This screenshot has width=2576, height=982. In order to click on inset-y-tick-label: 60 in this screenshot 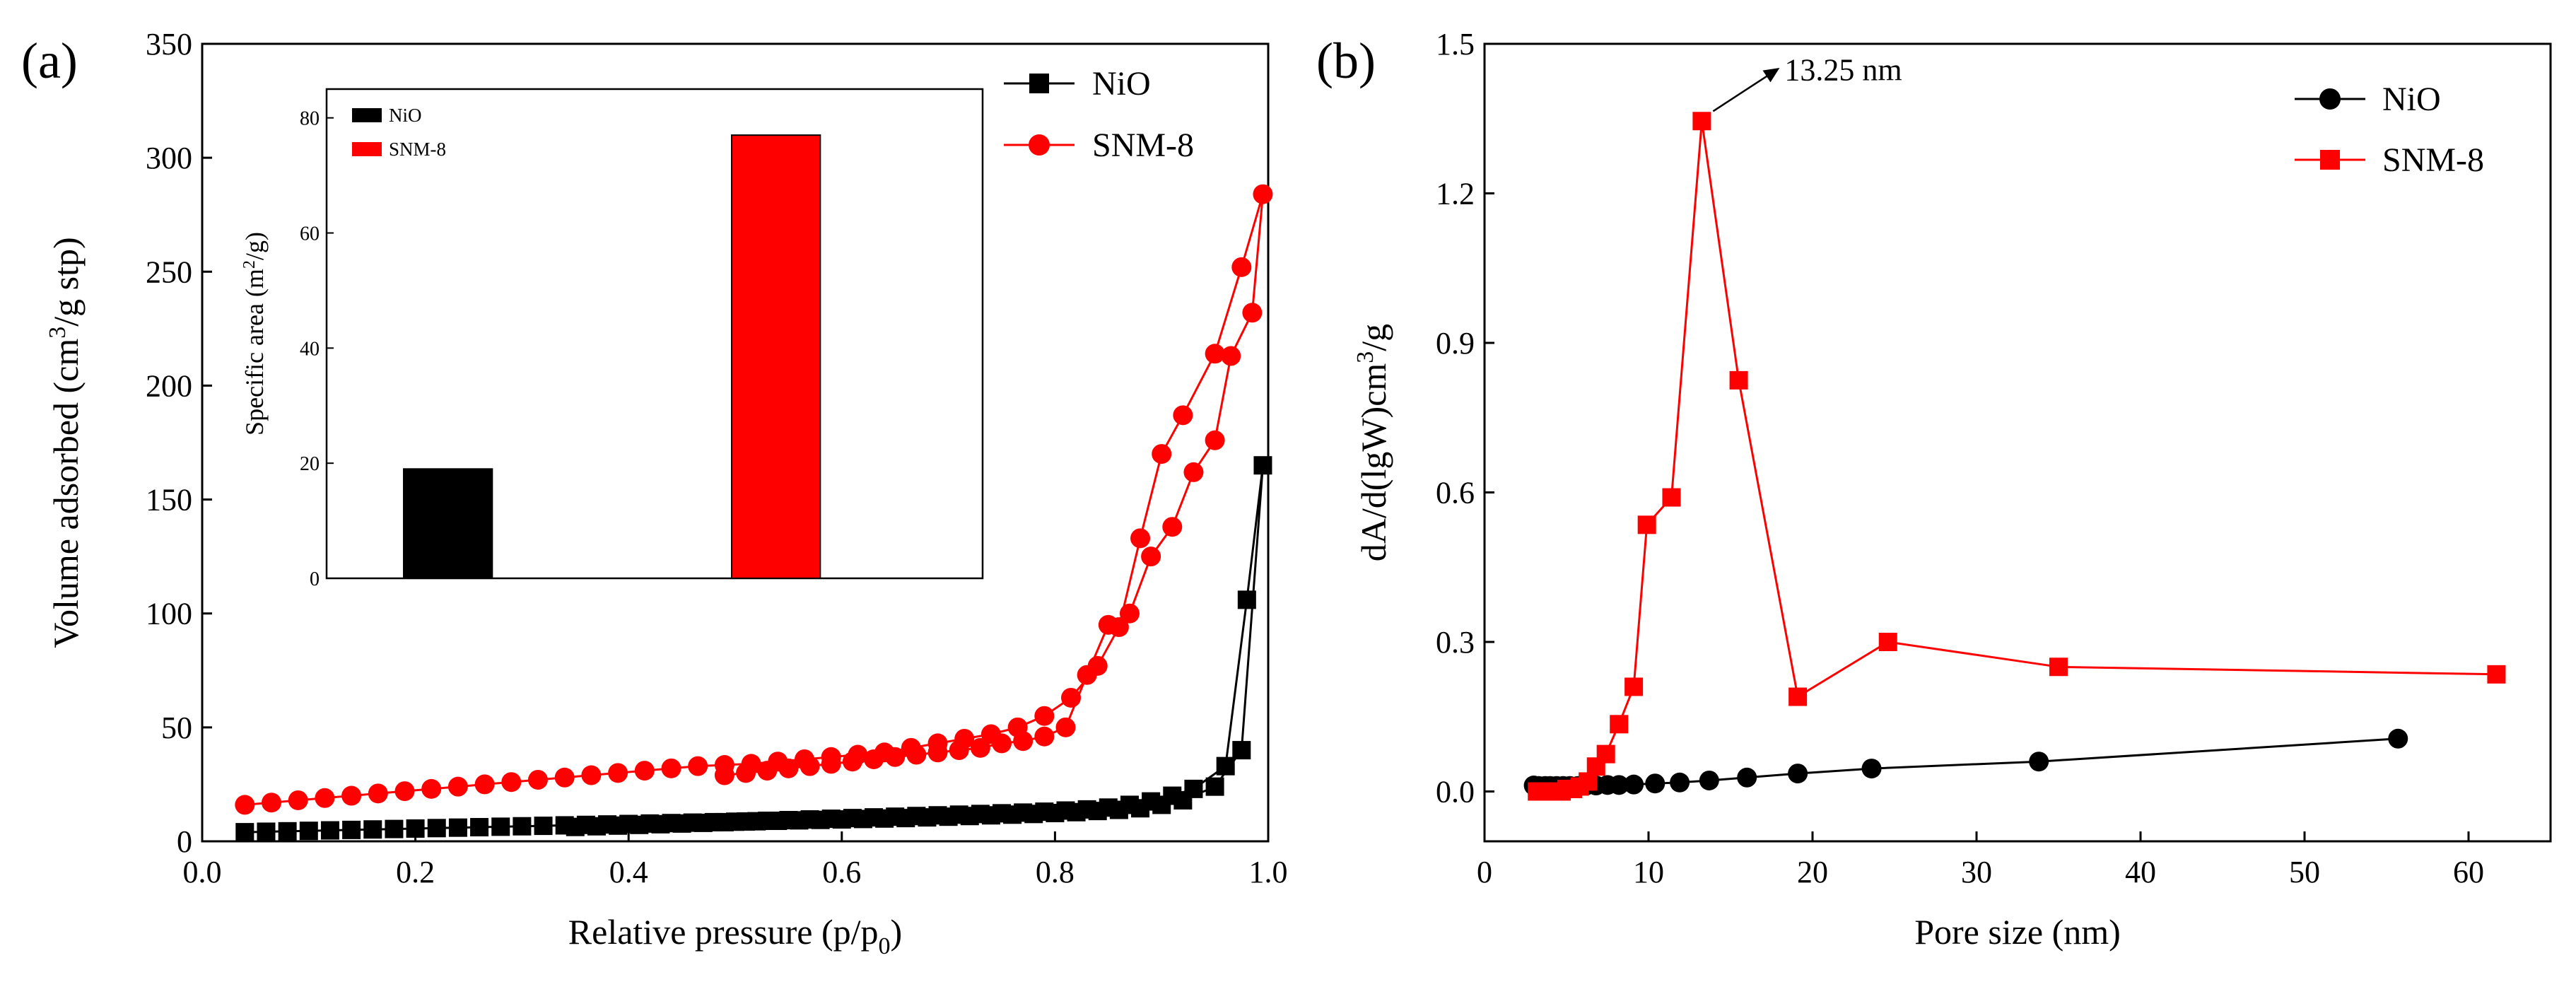, I will do `click(310, 234)`.